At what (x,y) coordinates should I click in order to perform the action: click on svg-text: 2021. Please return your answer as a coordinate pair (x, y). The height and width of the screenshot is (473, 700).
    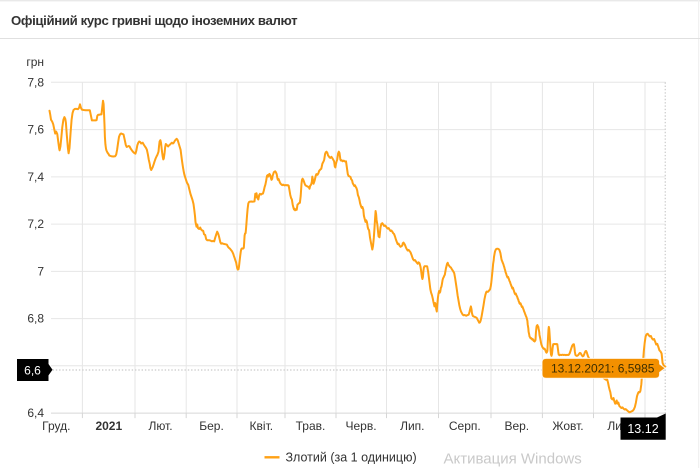
    Looking at the image, I should click on (108, 426).